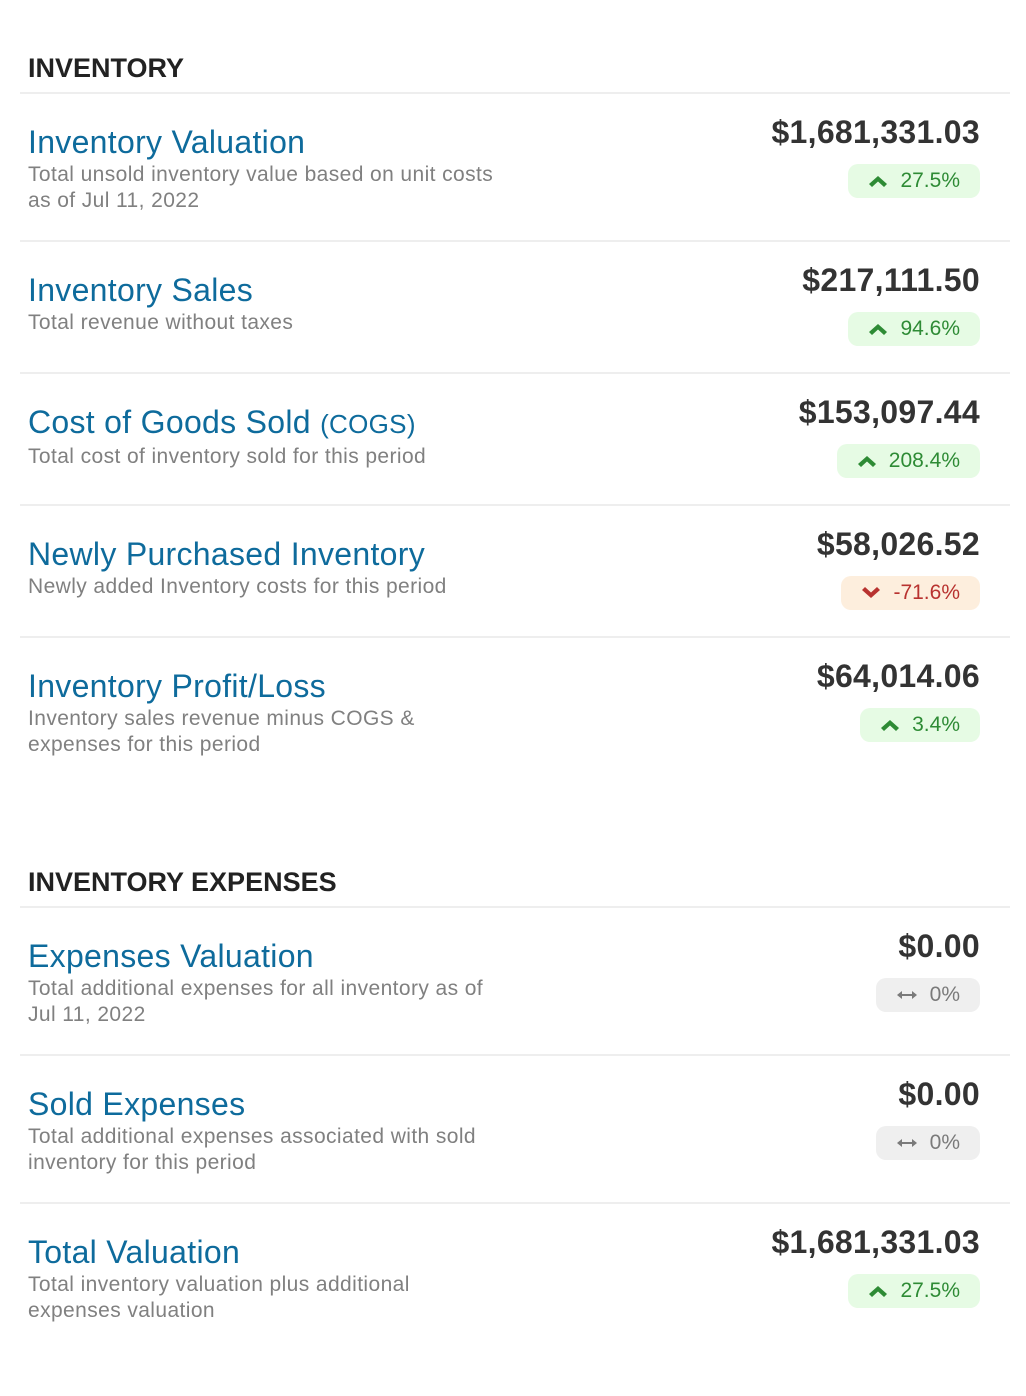 The width and height of the screenshot is (1026, 1396). I want to click on metric-title: Sold Expenses, so click(137, 1104).